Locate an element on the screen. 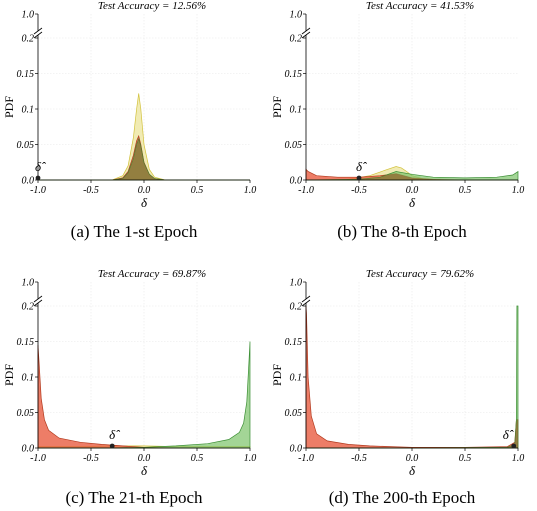 Image resolution: width=537 pixels, height=511 pixels. caption-d: (d) The 200-th Epoch is located at coordinates (402, 497).